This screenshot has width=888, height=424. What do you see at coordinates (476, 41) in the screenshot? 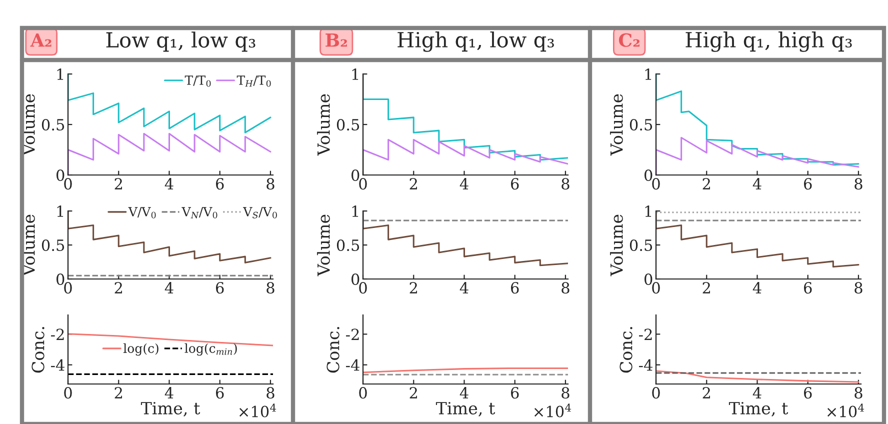
I see `chart-title: High q₁, low q₃` at bounding box center [476, 41].